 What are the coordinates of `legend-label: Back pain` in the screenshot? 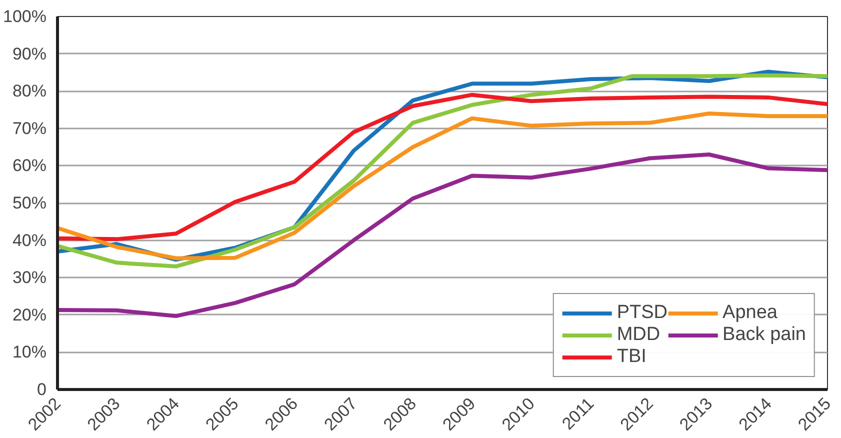 It's located at (764, 335).